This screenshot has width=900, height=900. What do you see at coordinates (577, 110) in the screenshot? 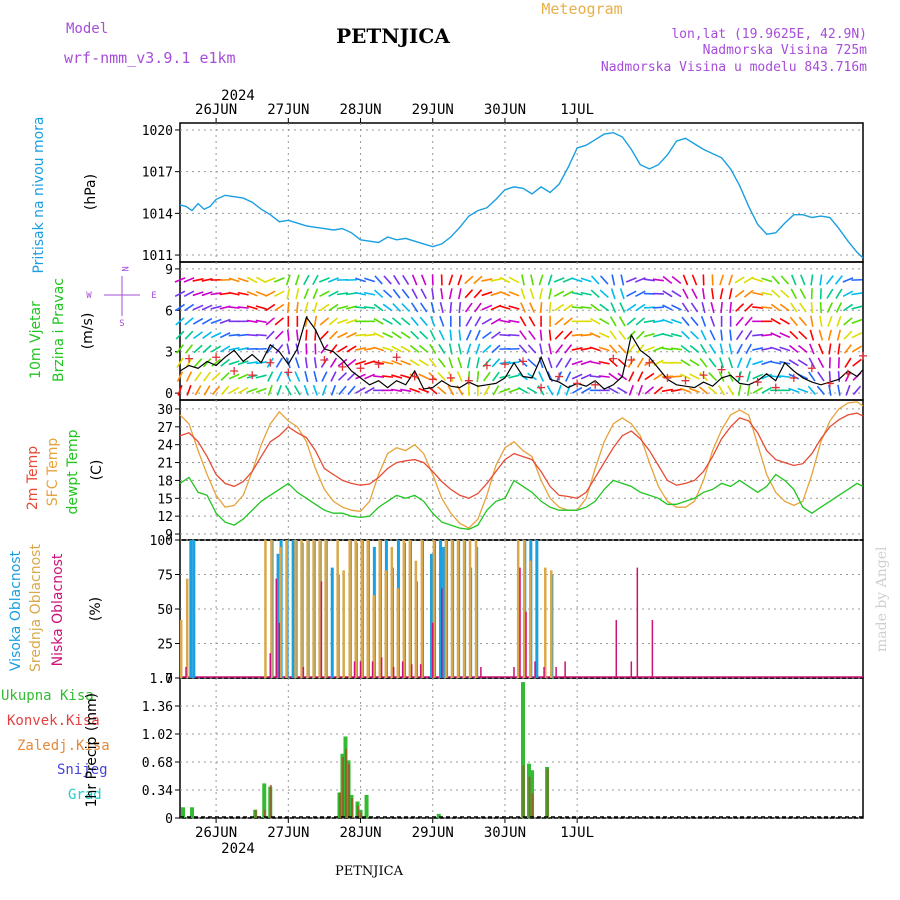
I see `x-tick-label-top: 1JUL` at bounding box center [577, 110].